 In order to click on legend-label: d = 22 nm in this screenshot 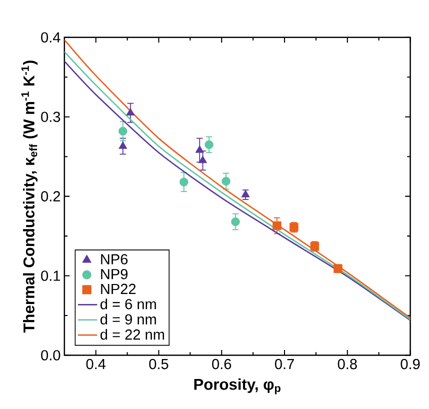, I will do `click(132, 334)`.